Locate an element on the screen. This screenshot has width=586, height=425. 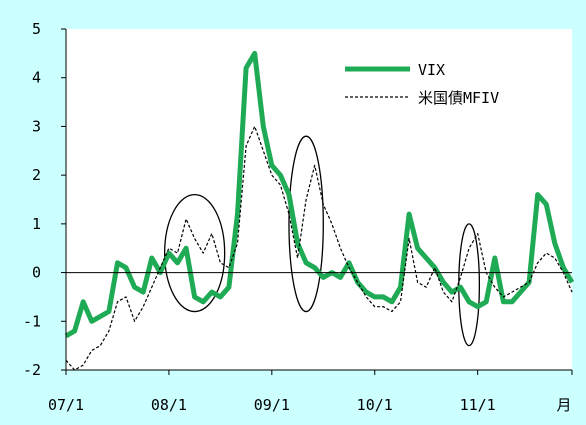
x-tick-label: 11/1 is located at coordinates (478, 405).